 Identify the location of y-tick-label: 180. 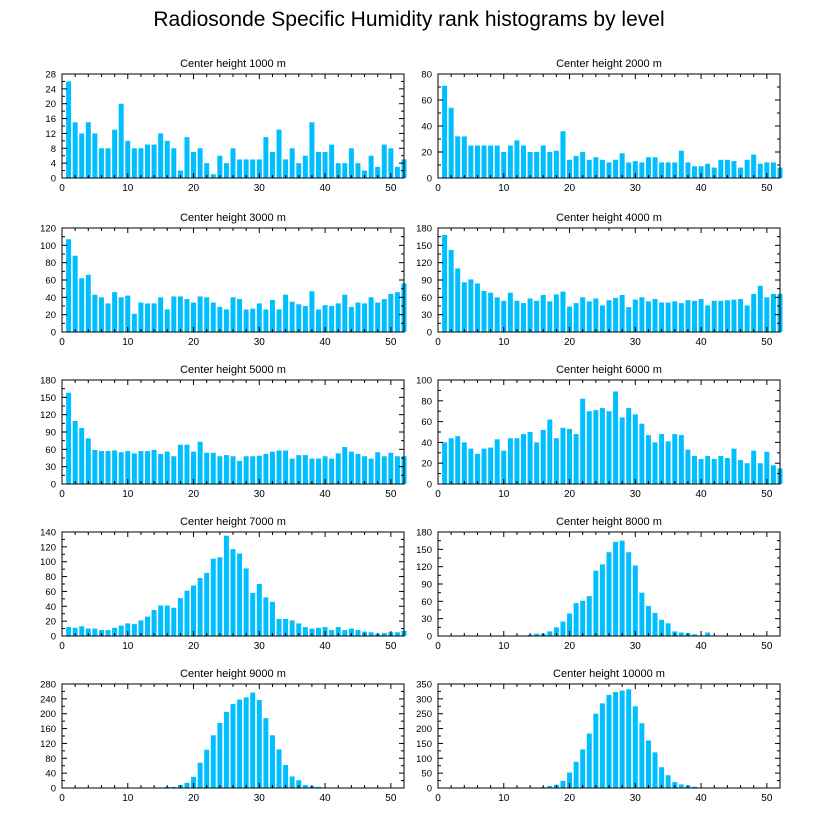
(424, 229).